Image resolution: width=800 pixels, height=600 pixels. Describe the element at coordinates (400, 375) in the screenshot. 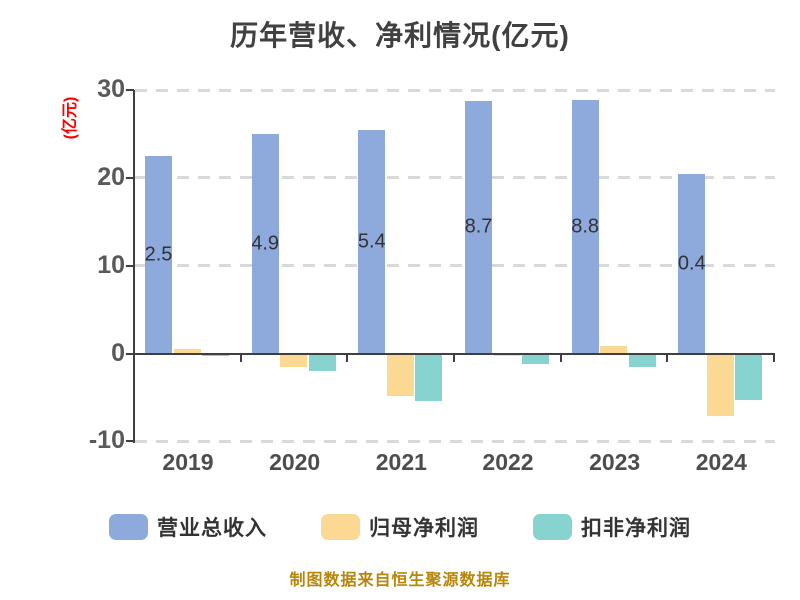

I see `bar-net-profit-attributable-2021` at that location.